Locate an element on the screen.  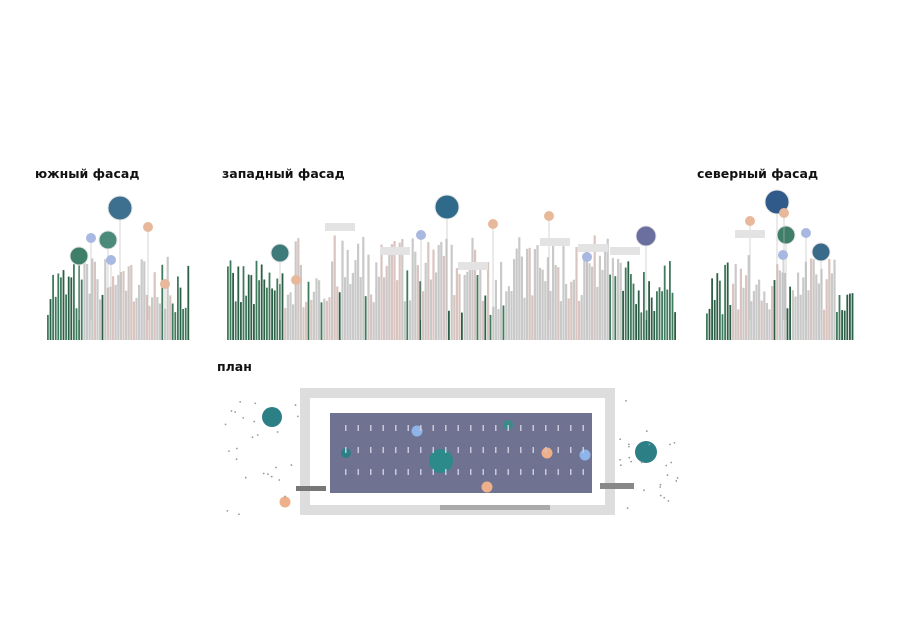
cloud is located at coordinates (750, 234).